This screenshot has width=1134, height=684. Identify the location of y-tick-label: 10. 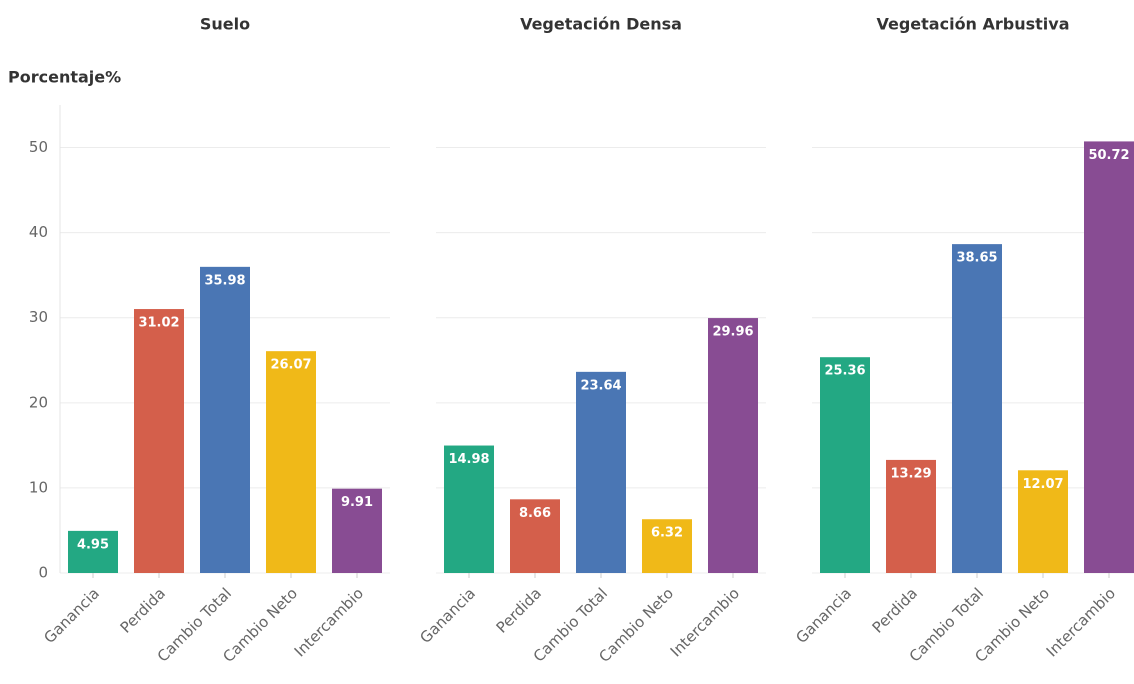
(38, 487).